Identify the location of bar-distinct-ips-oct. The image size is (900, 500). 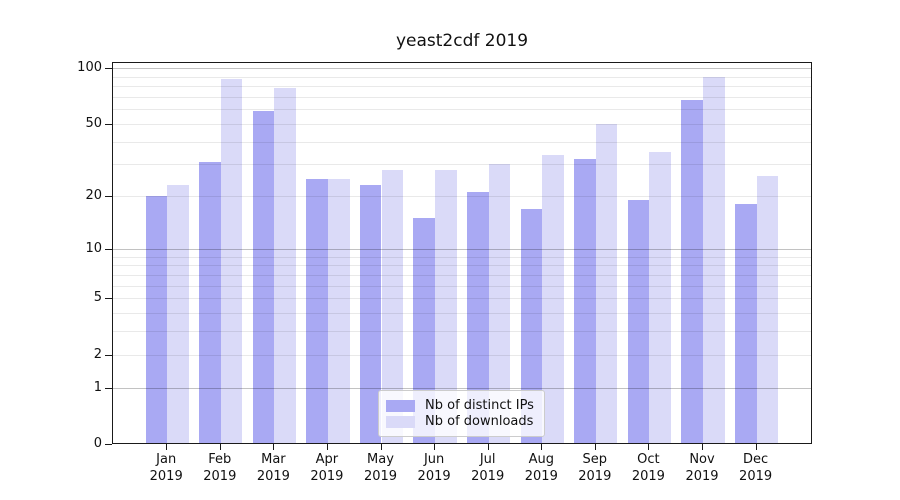
(638, 321).